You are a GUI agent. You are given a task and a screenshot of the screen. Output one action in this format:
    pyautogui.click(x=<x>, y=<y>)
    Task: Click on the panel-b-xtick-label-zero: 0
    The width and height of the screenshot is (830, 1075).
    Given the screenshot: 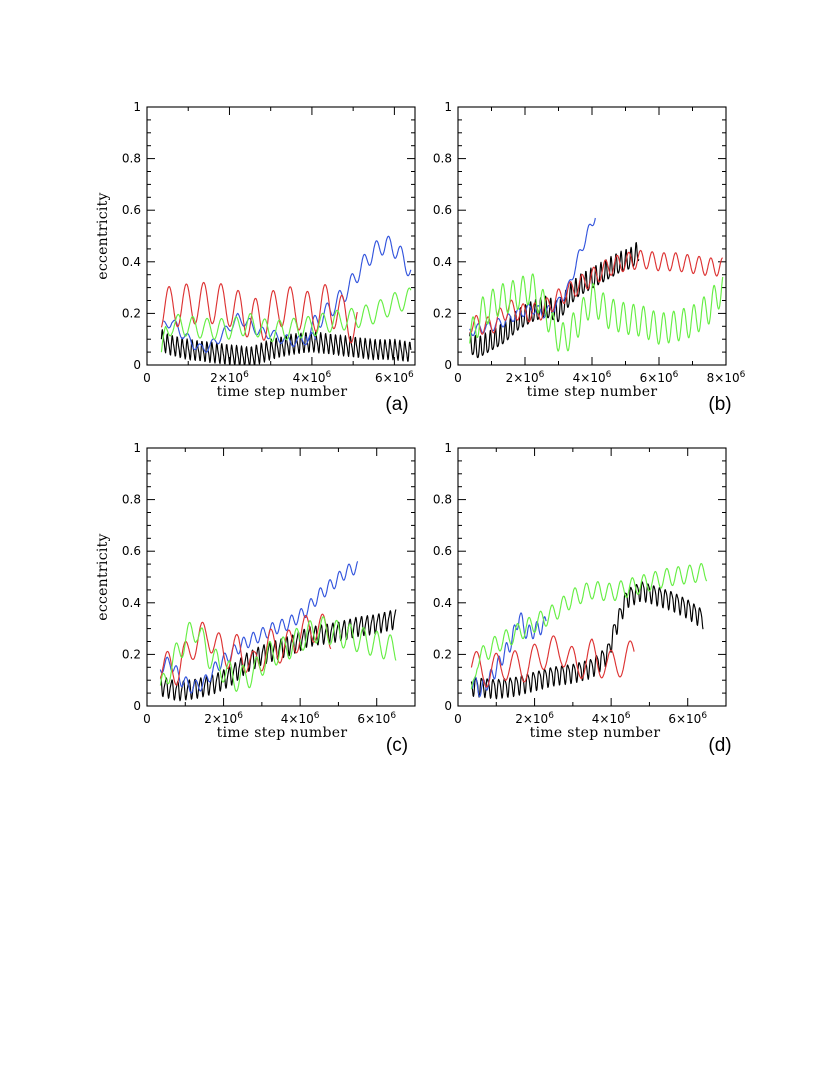 What is the action you would take?
    pyautogui.click(x=458, y=378)
    